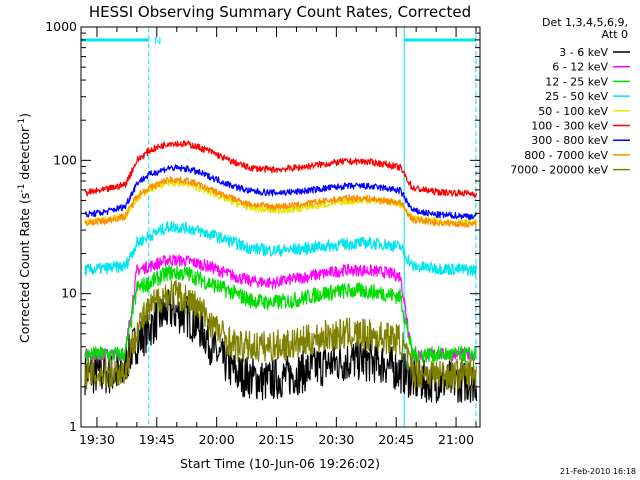  Describe the element at coordinates (61, 26) in the screenshot. I see `y-tick-label: 1000` at that location.